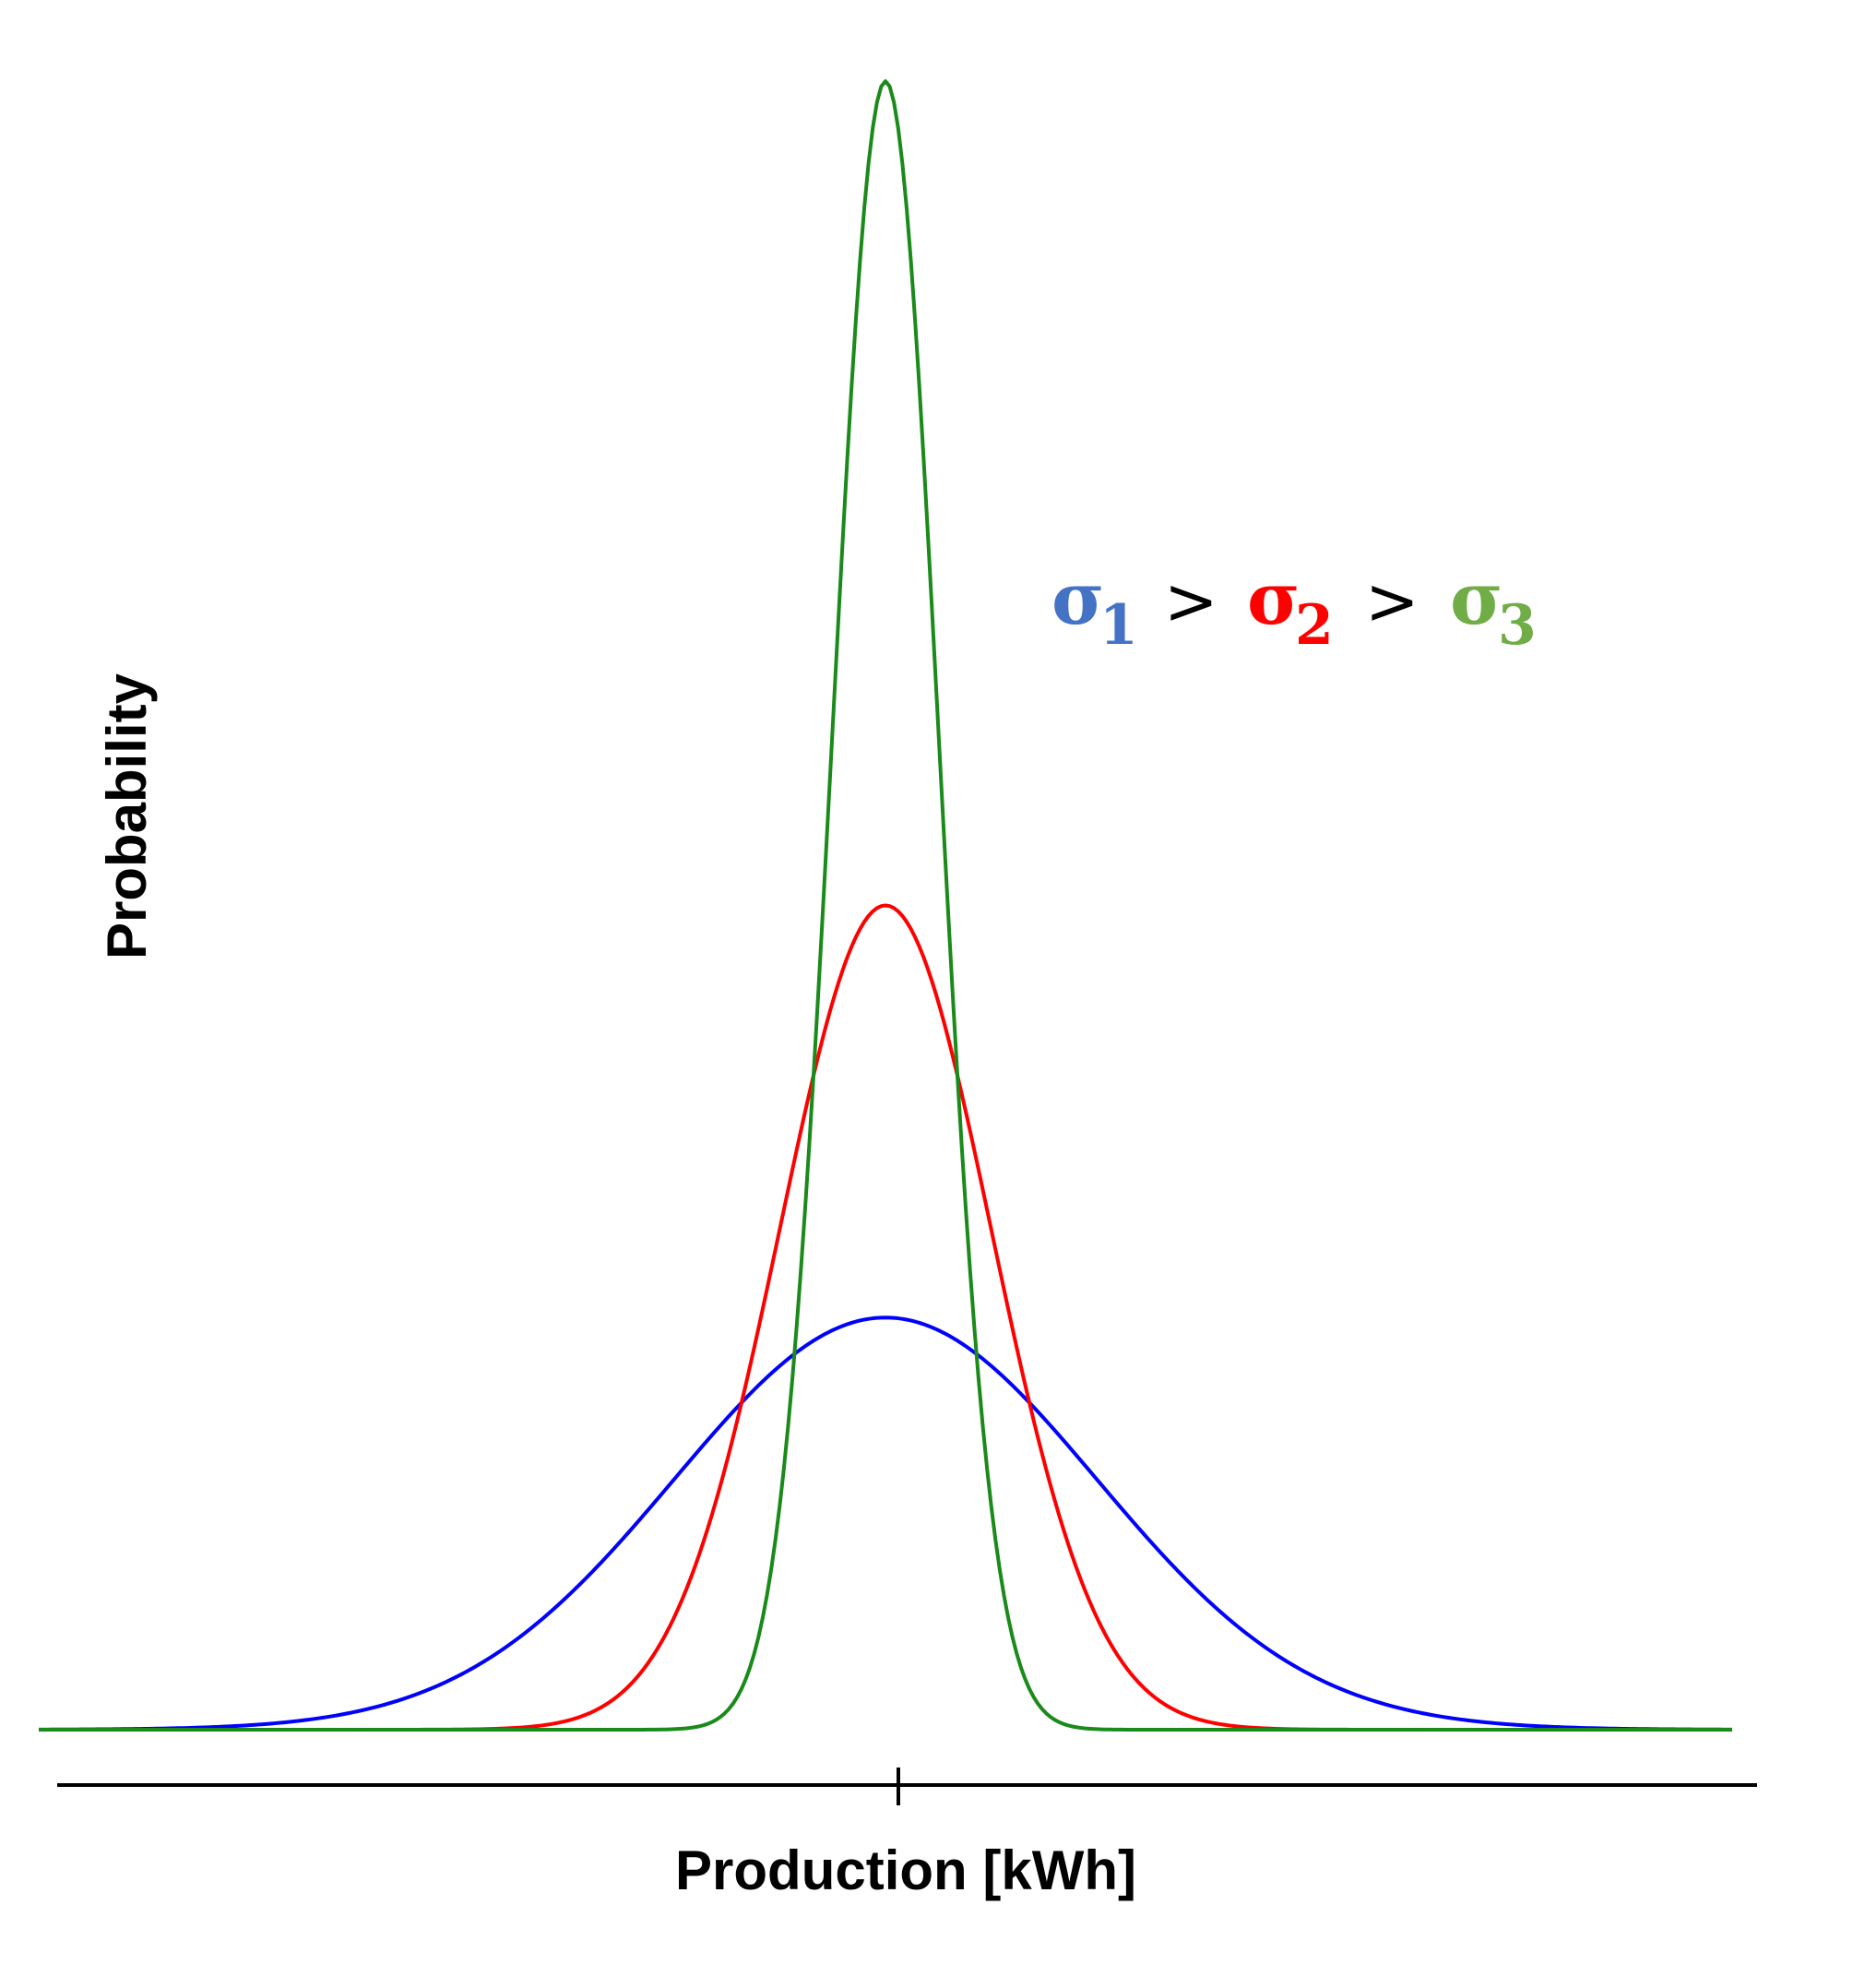 This screenshot has width=1865, height=1988. Describe the element at coordinates (1517, 625) in the screenshot. I see `annotation-subscript-3: 3` at that location.